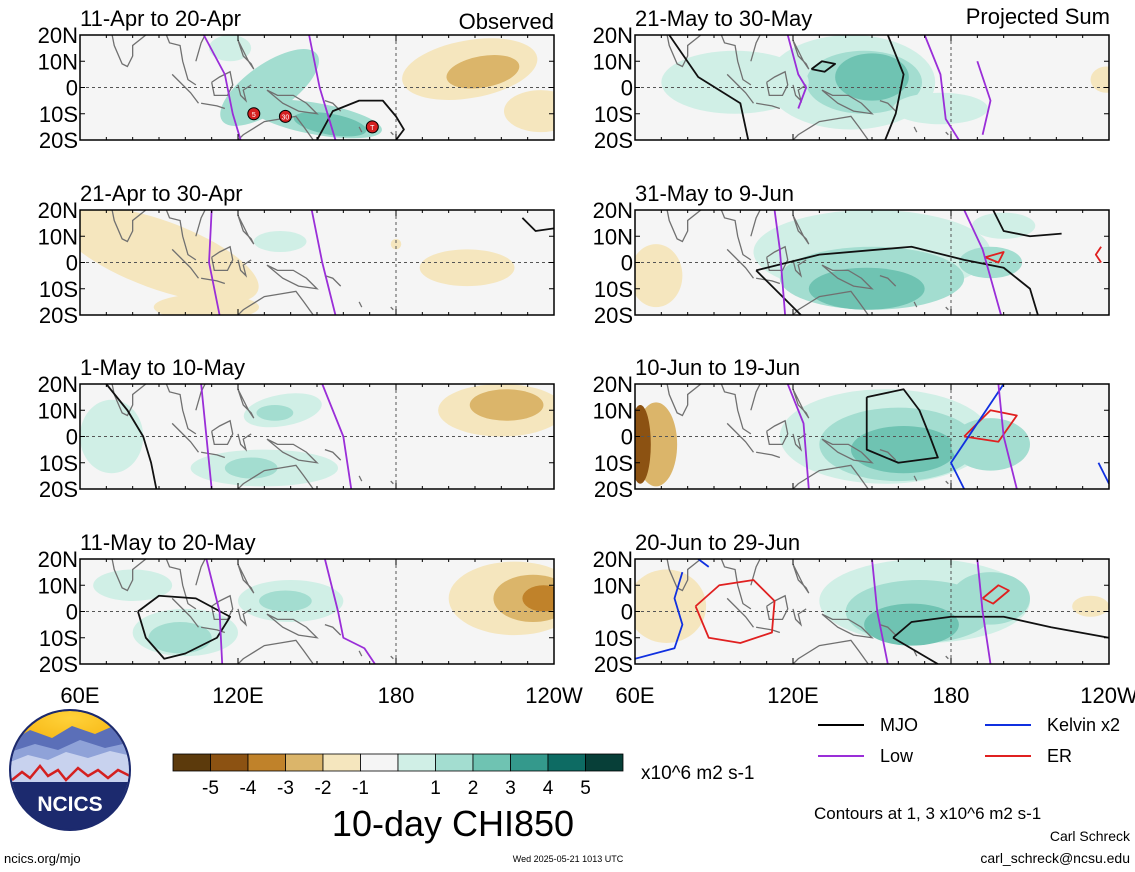 Image resolution: width=1135 pixels, height=872 pixels. I want to click on lon-tick-label: 180, so click(951, 695).